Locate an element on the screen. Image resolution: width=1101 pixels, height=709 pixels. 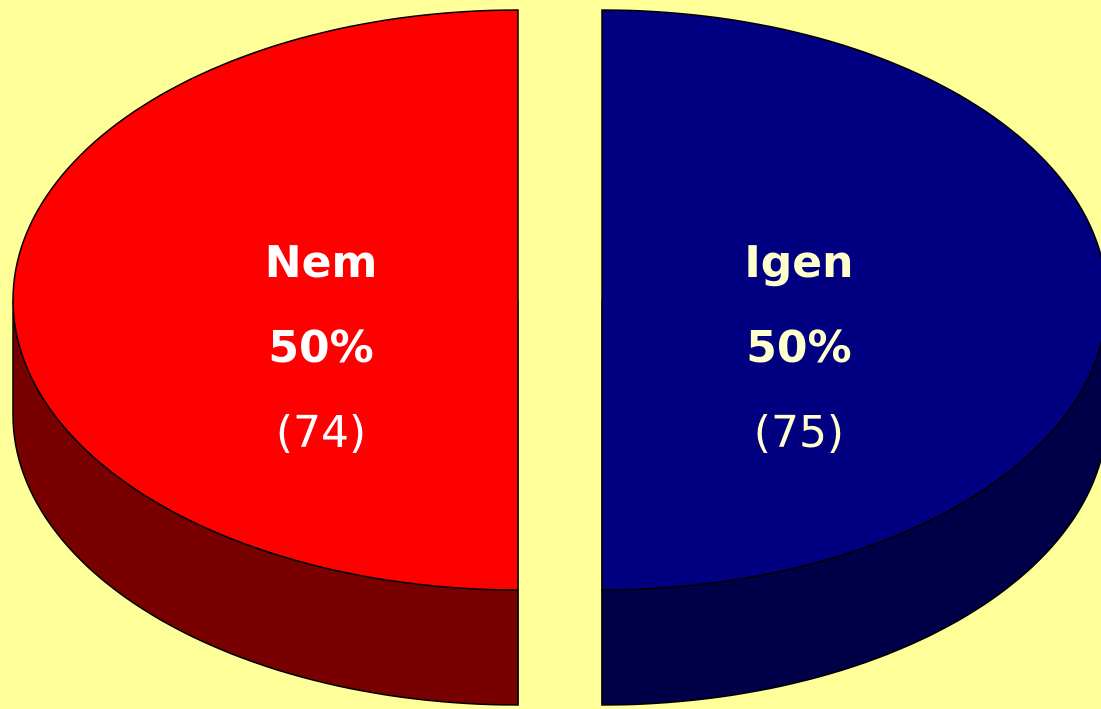
slice-label: Igen is located at coordinates (798, 262).